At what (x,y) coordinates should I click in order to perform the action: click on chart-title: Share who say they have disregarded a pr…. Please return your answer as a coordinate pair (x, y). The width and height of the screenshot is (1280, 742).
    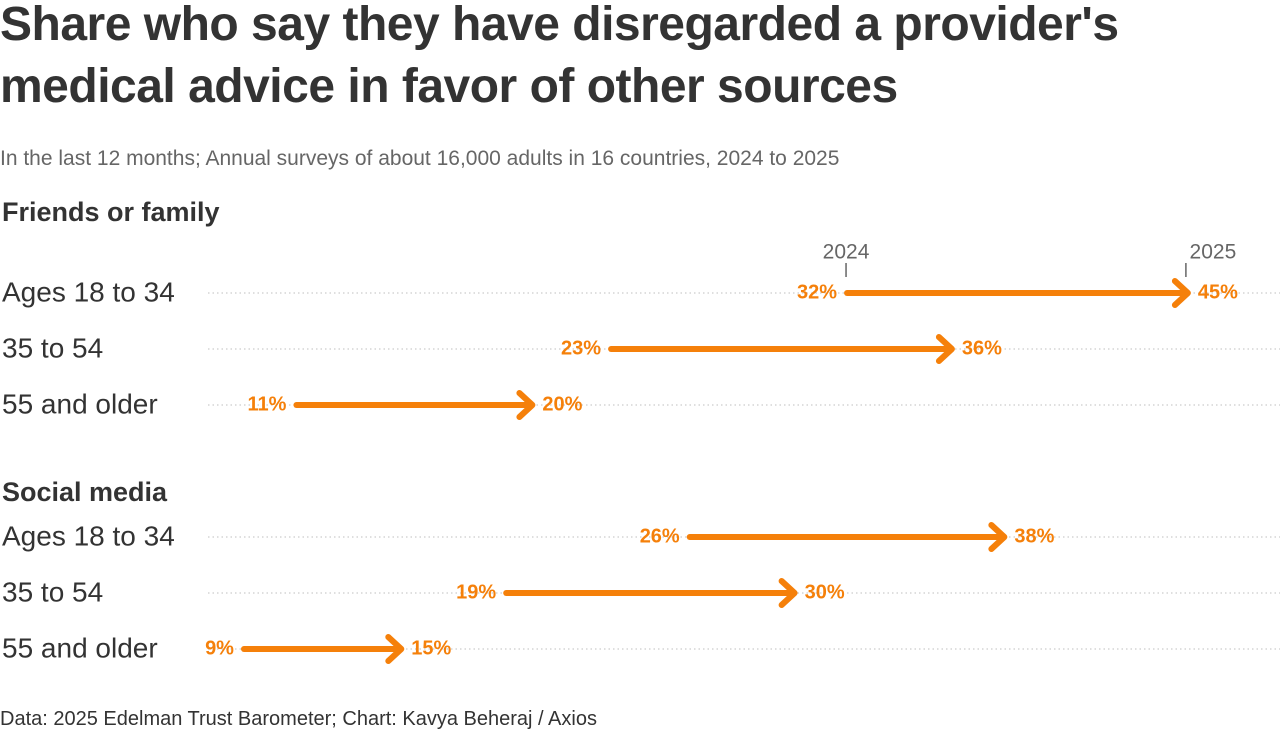
    Looking at the image, I should click on (559, 56).